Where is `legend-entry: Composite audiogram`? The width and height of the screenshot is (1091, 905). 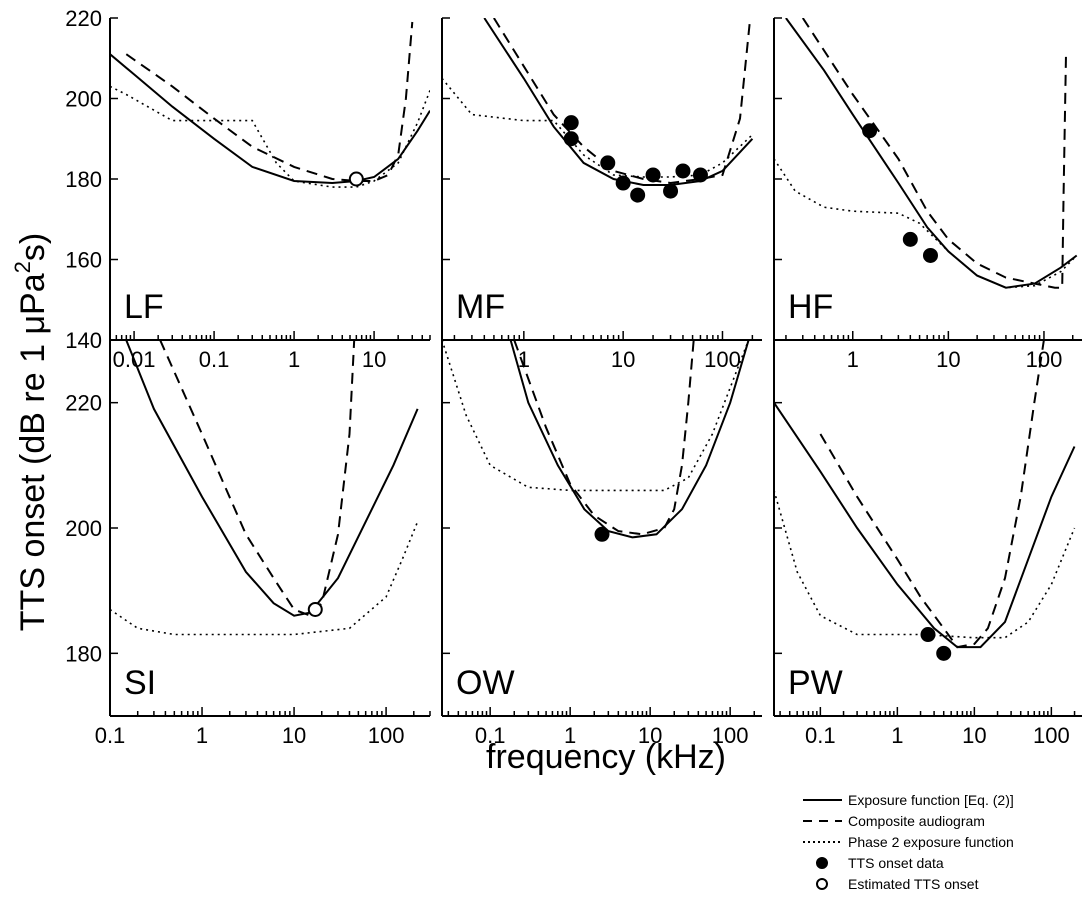
legend-entry: Composite audiogram is located at coordinates (894, 821).